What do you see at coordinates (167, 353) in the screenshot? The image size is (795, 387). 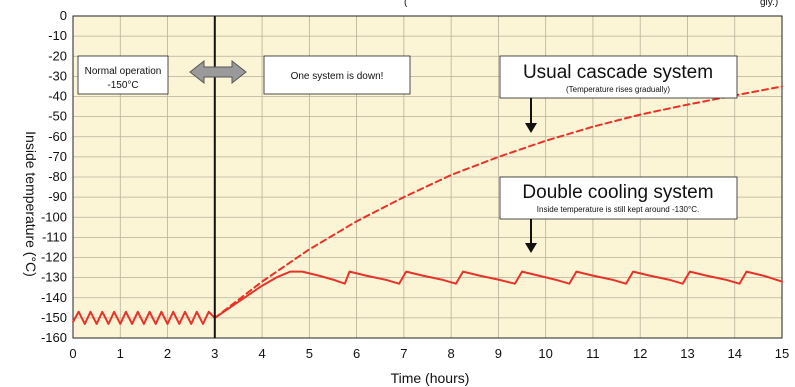 I see `x-tick-label: 2` at bounding box center [167, 353].